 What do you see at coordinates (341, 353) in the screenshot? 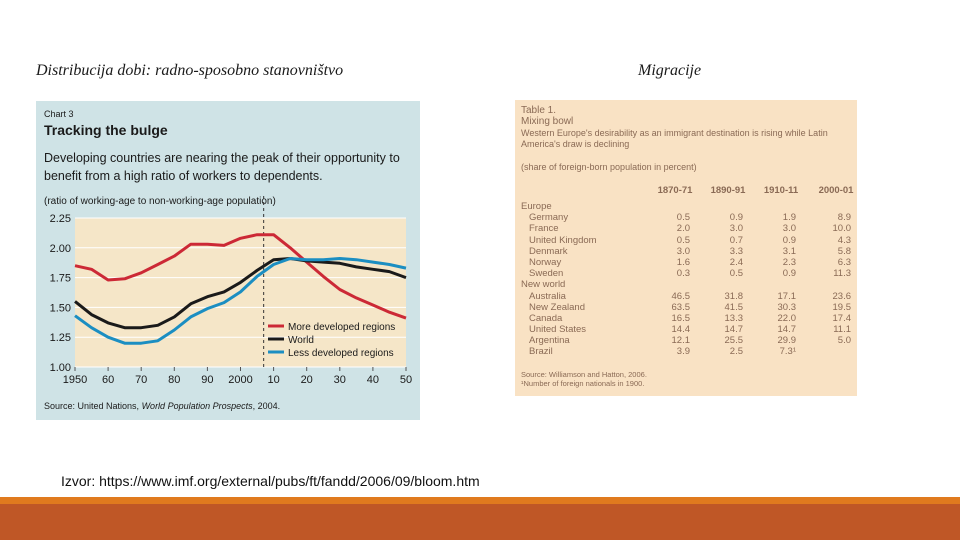
I see `legend-label: Less developed regions` at bounding box center [341, 353].